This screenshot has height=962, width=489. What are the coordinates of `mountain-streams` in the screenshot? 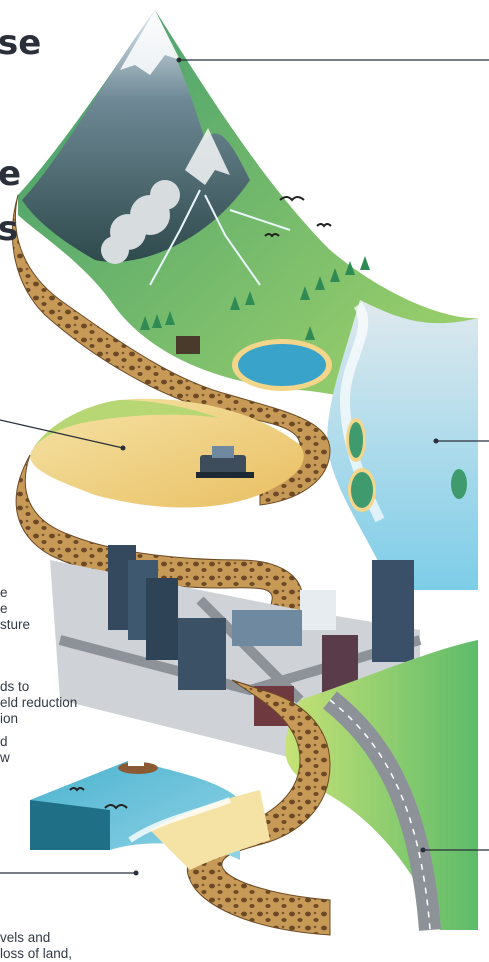 It's located at (220, 237).